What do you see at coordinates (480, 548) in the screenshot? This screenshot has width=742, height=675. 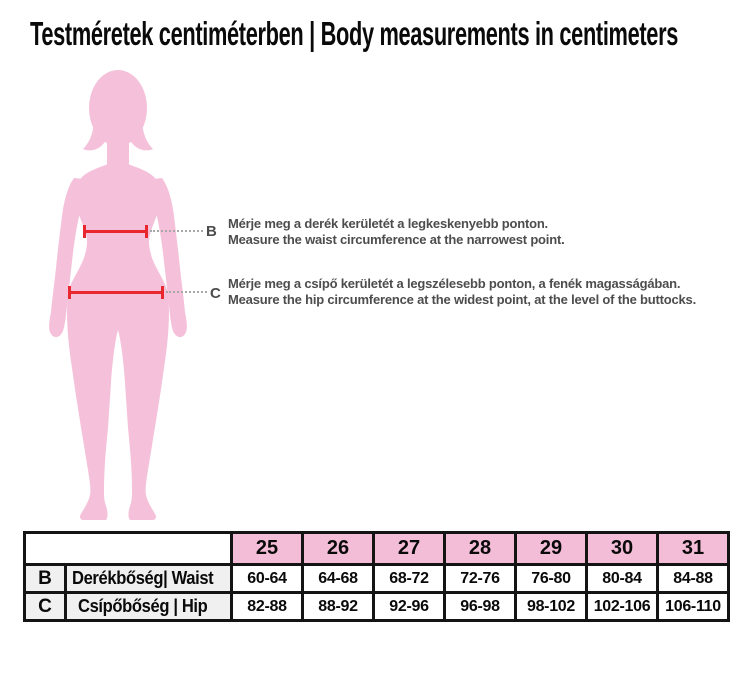 I see `size-header-cell: 28` at bounding box center [480, 548].